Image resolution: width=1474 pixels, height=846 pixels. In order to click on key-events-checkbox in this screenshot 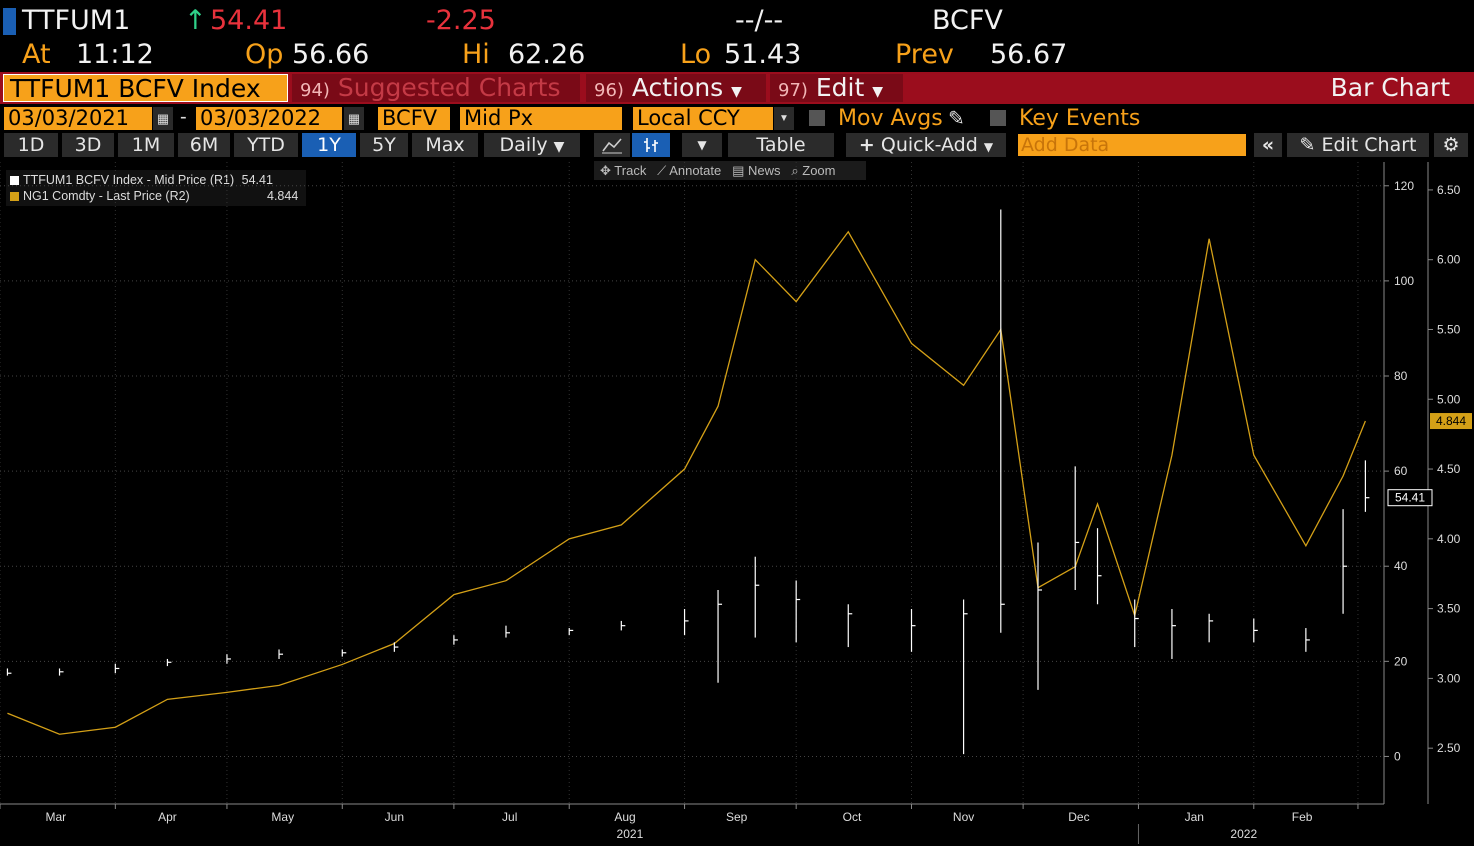, I will do `click(998, 118)`.